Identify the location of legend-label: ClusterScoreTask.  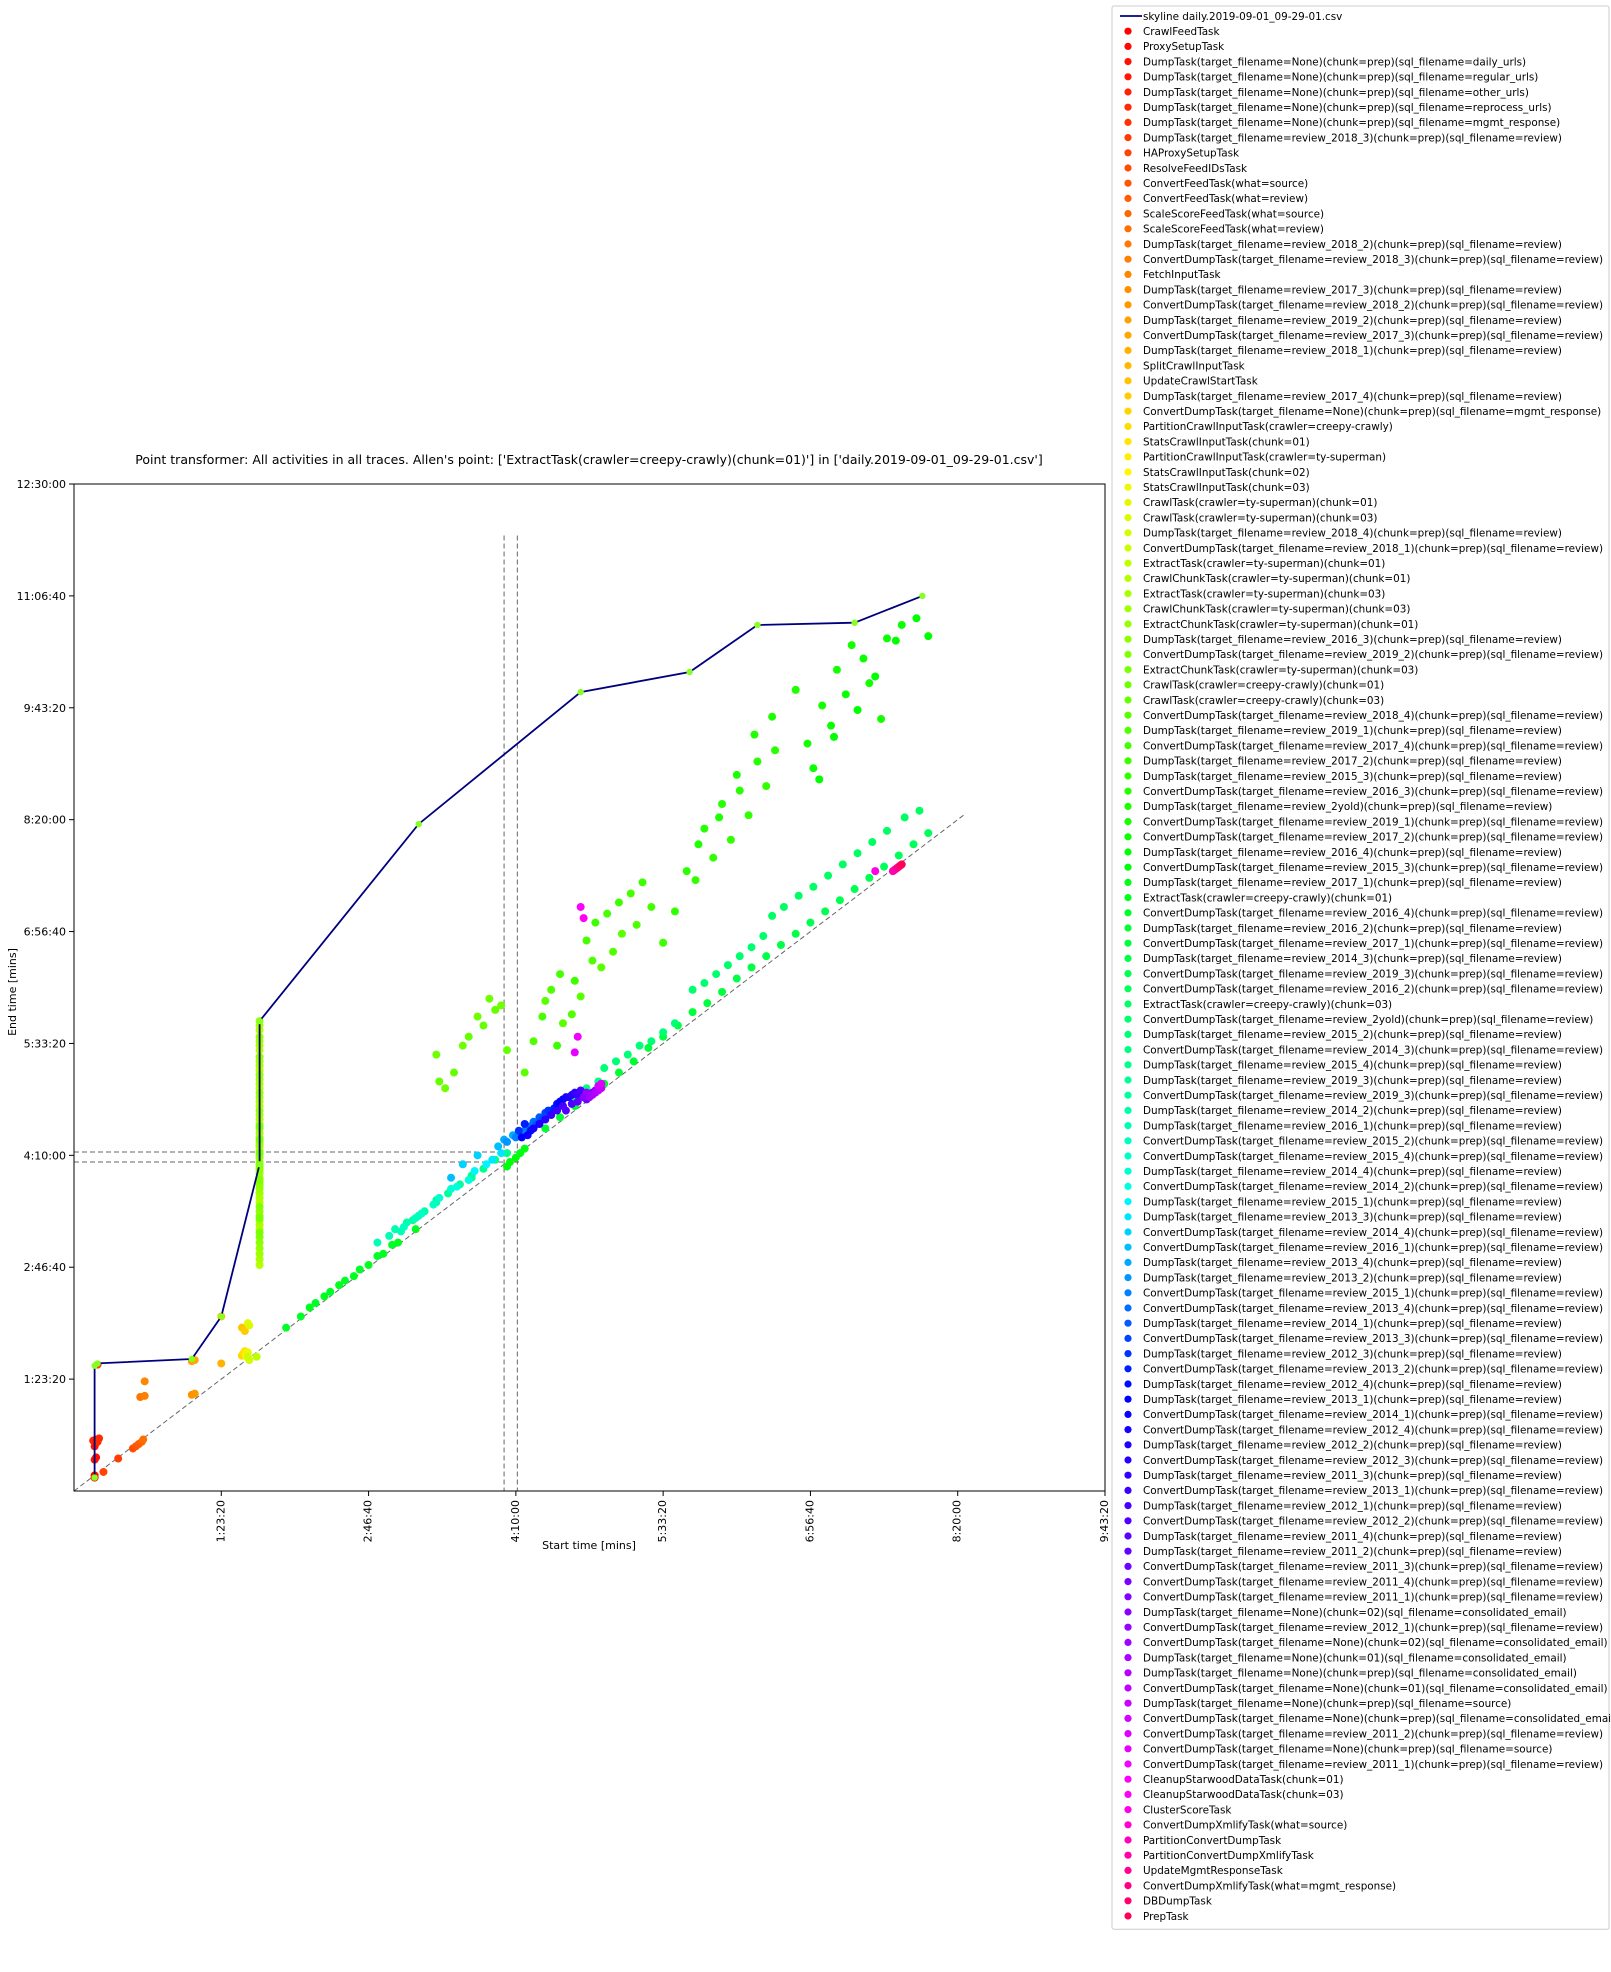
(1187, 1810).